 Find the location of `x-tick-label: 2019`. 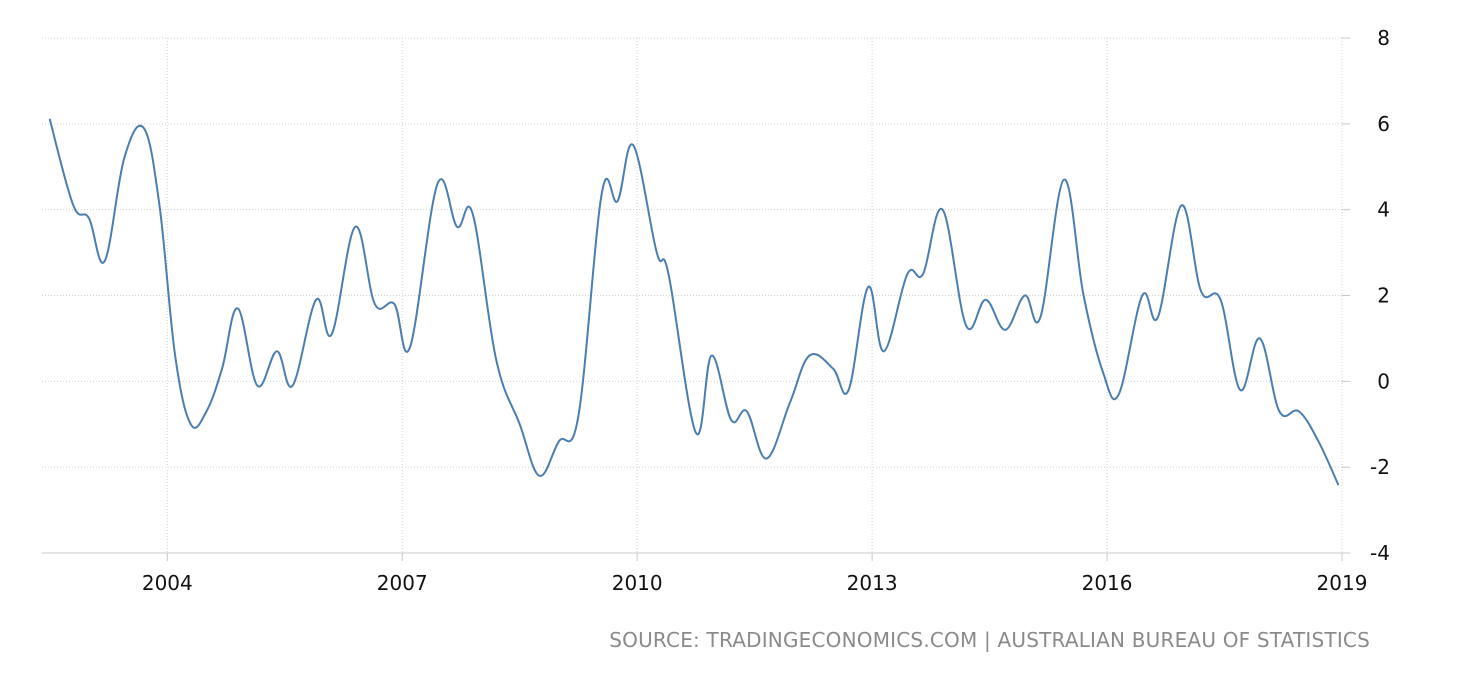

x-tick-label: 2019 is located at coordinates (1342, 583).